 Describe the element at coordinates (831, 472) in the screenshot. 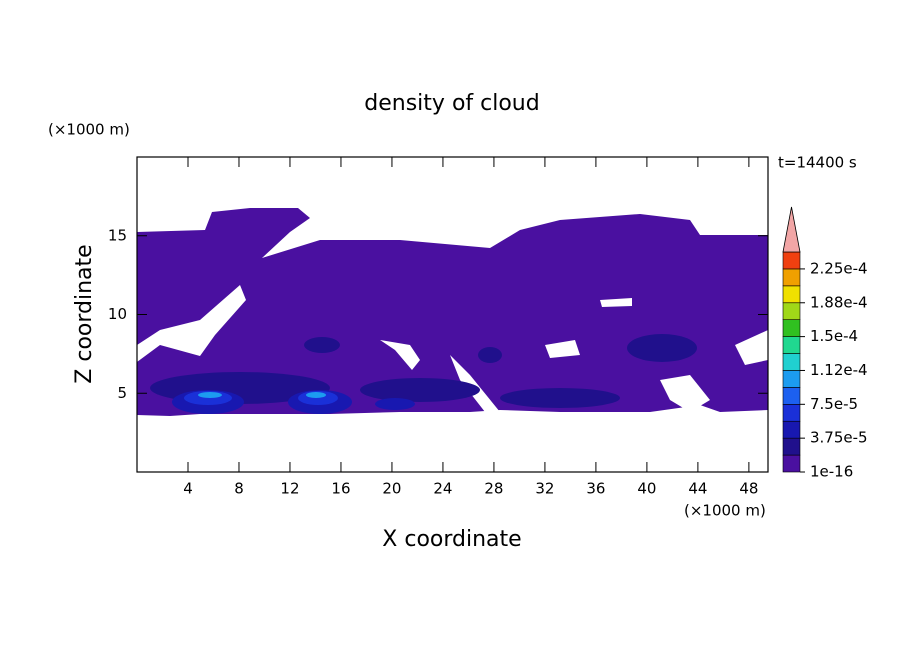

I see `colorbar-tick-label: 1e-16` at that location.